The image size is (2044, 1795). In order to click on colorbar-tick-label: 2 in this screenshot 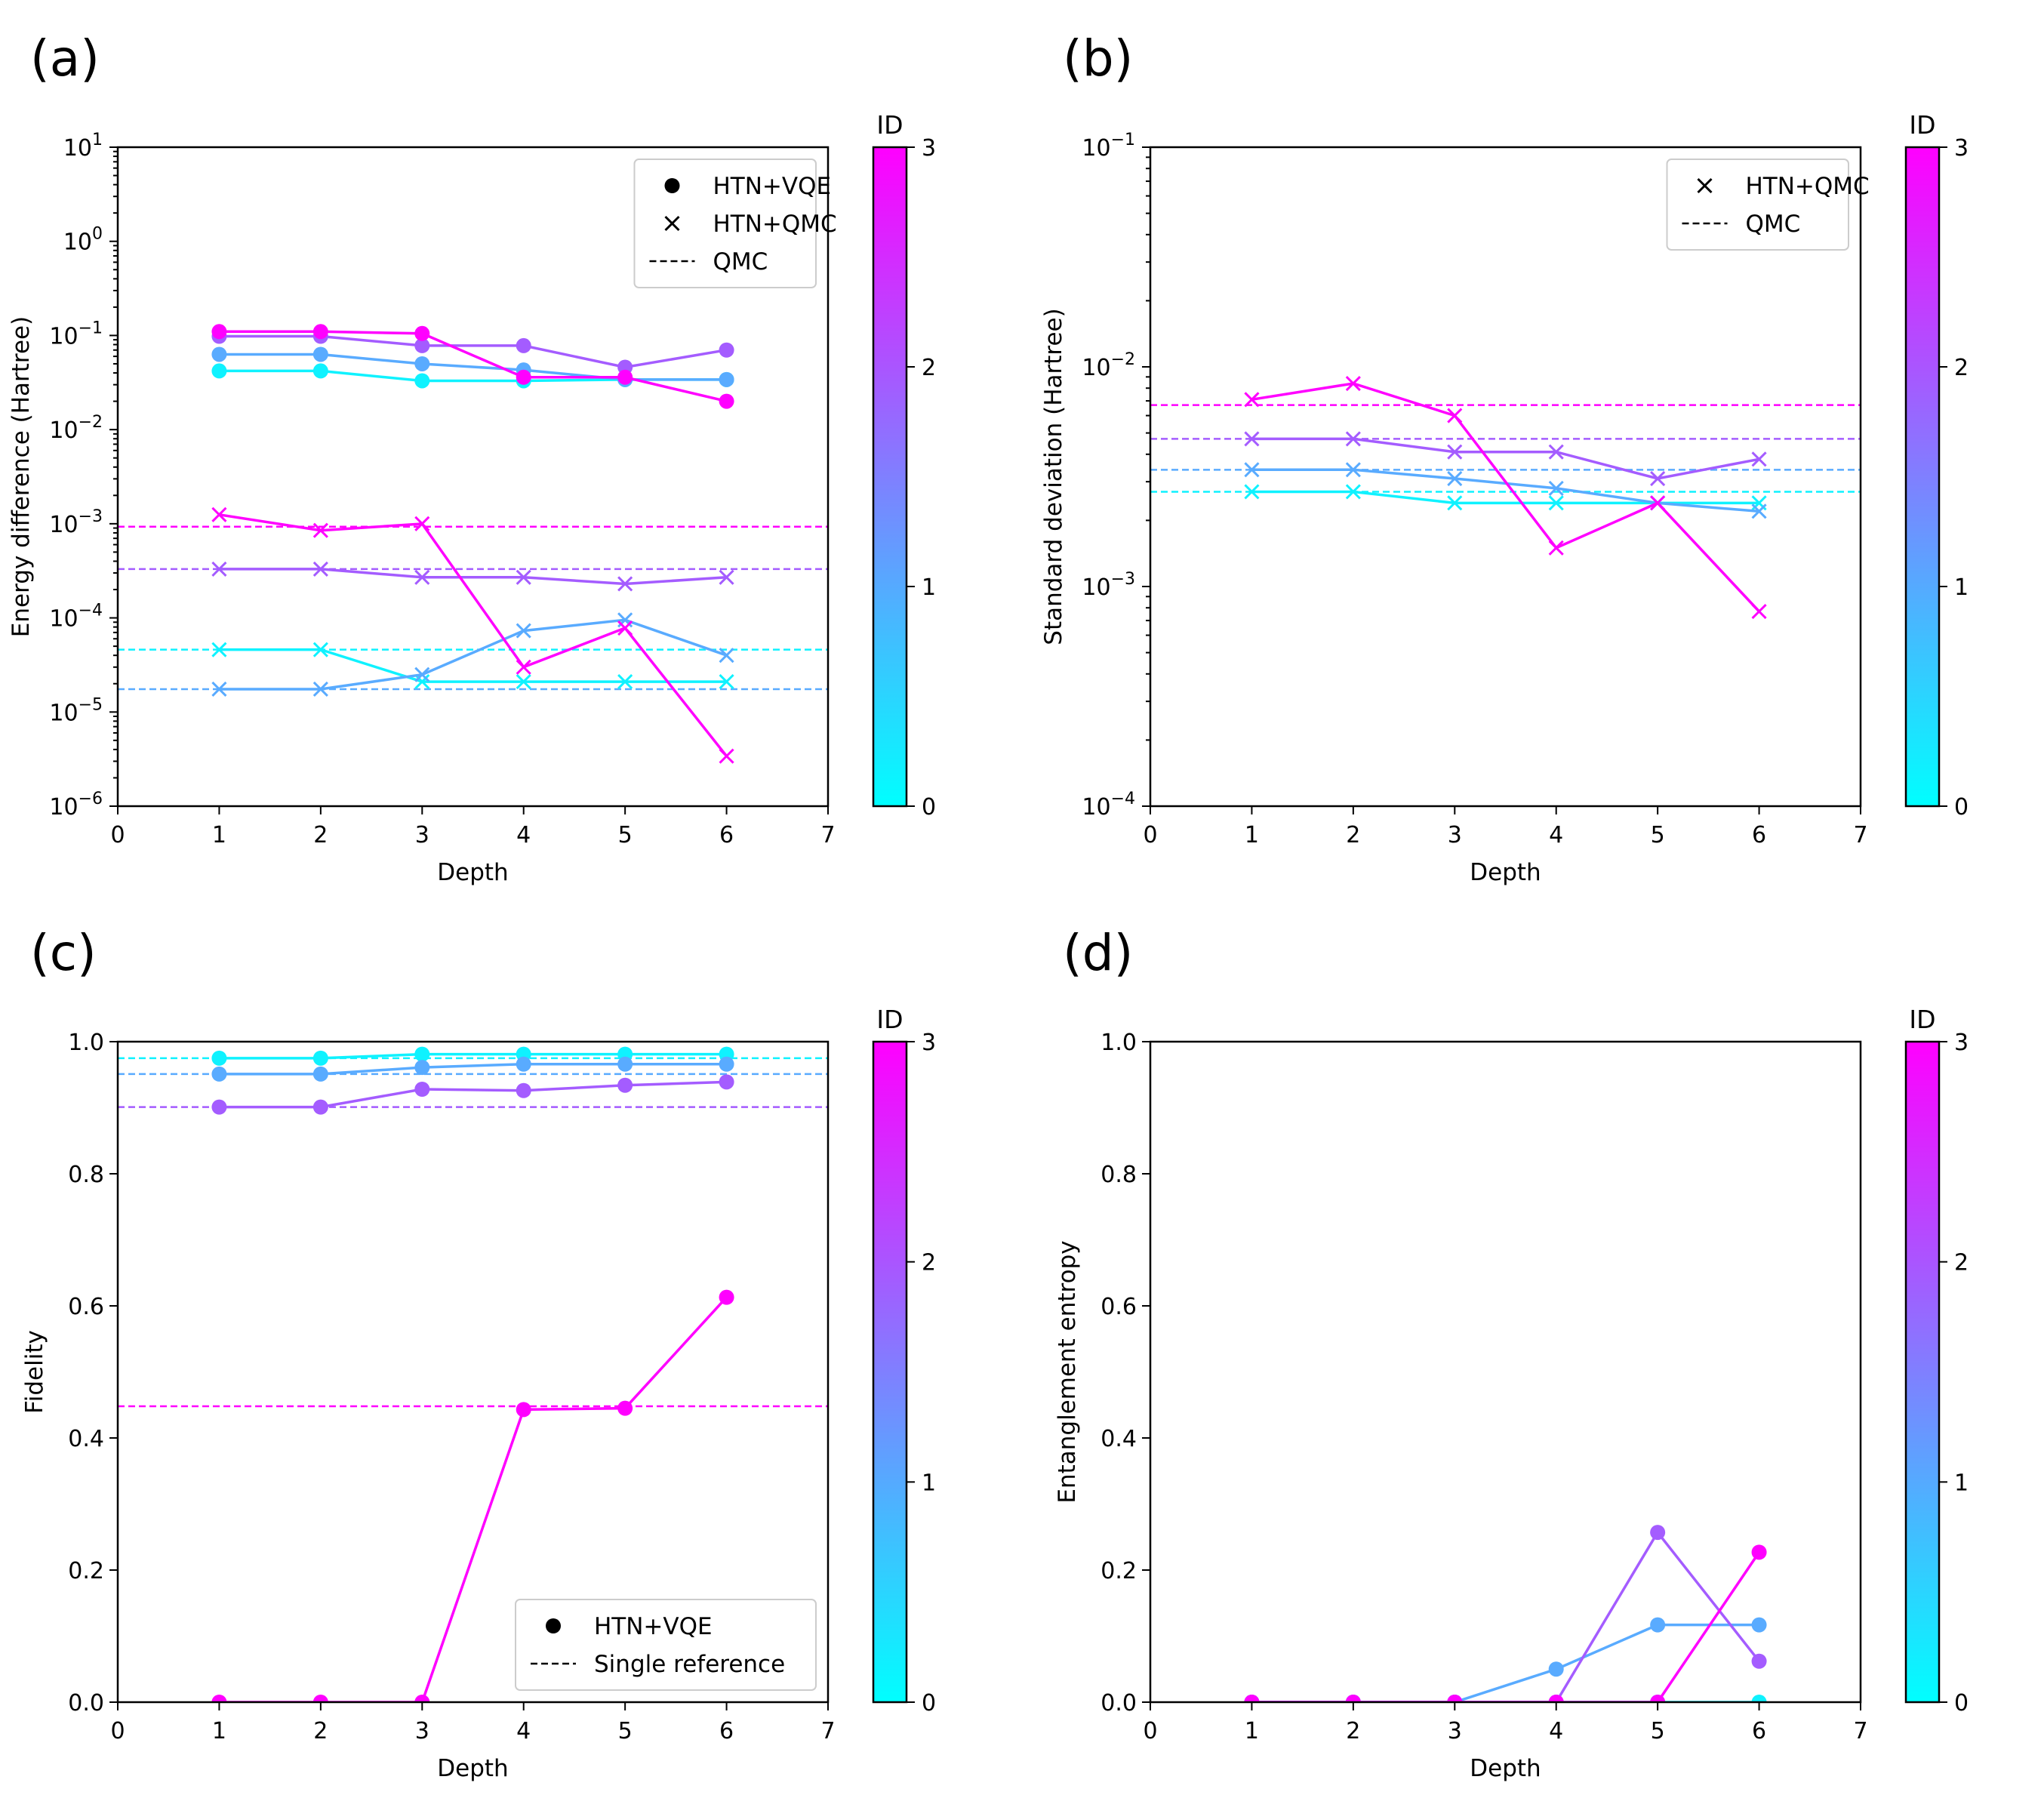, I will do `click(929, 1263)`.